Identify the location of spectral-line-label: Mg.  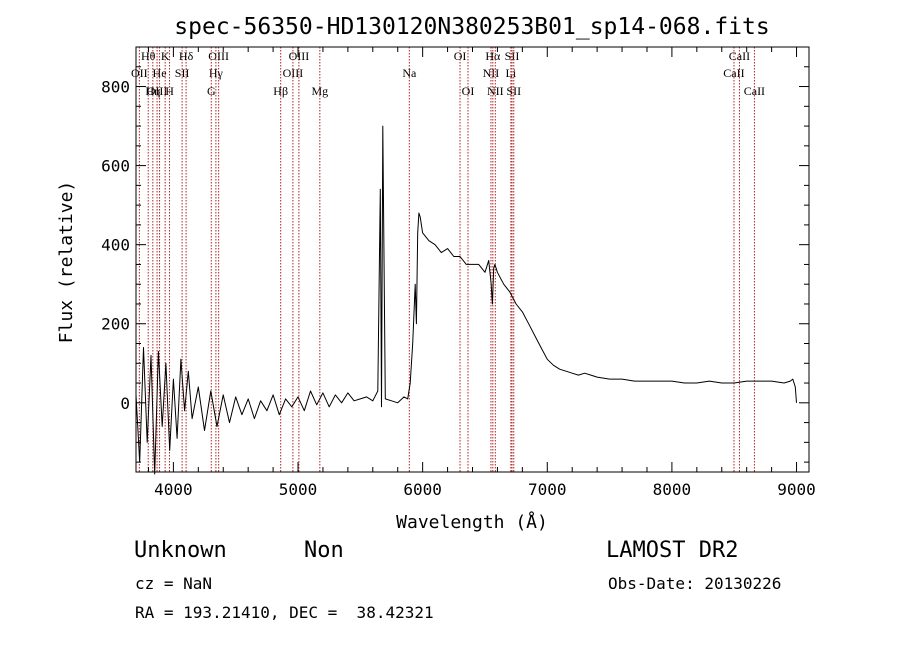
(319, 91).